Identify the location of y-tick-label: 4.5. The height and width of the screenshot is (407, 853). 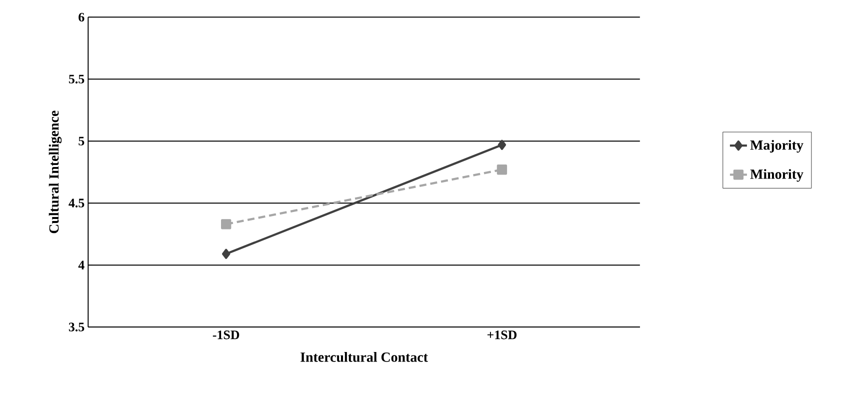
(76, 203).